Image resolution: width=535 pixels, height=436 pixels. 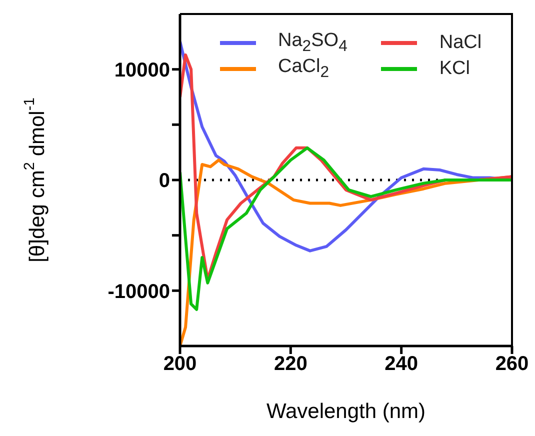 I want to click on legend-label: CaCl$_{2}$, so click(x=304, y=69).